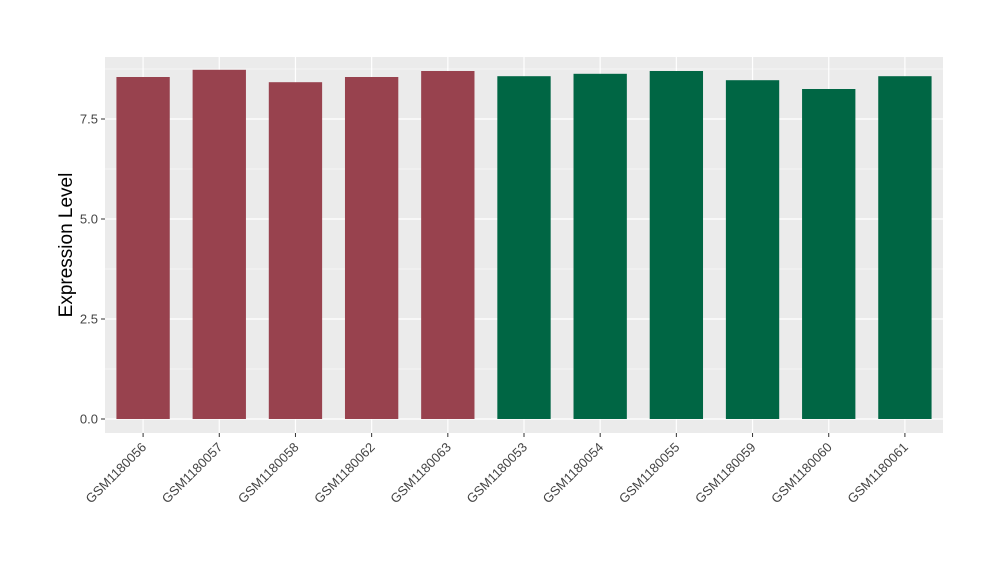 This screenshot has height=580, width=1000. What do you see at coordinates (877, 473) in the screenshot?
I see `x-tick-label: GSM1180061` at bounding box center [877, 473].